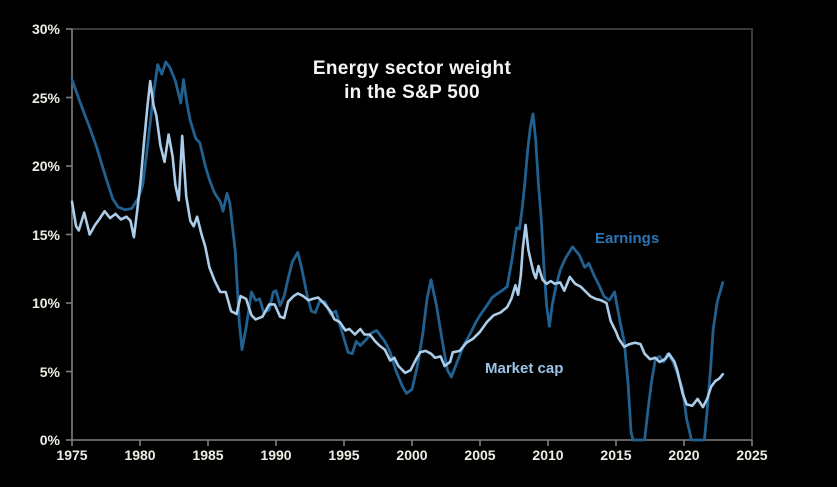  I want to click on chart-title-line-2: in the S&P 500, so click(412, 92).